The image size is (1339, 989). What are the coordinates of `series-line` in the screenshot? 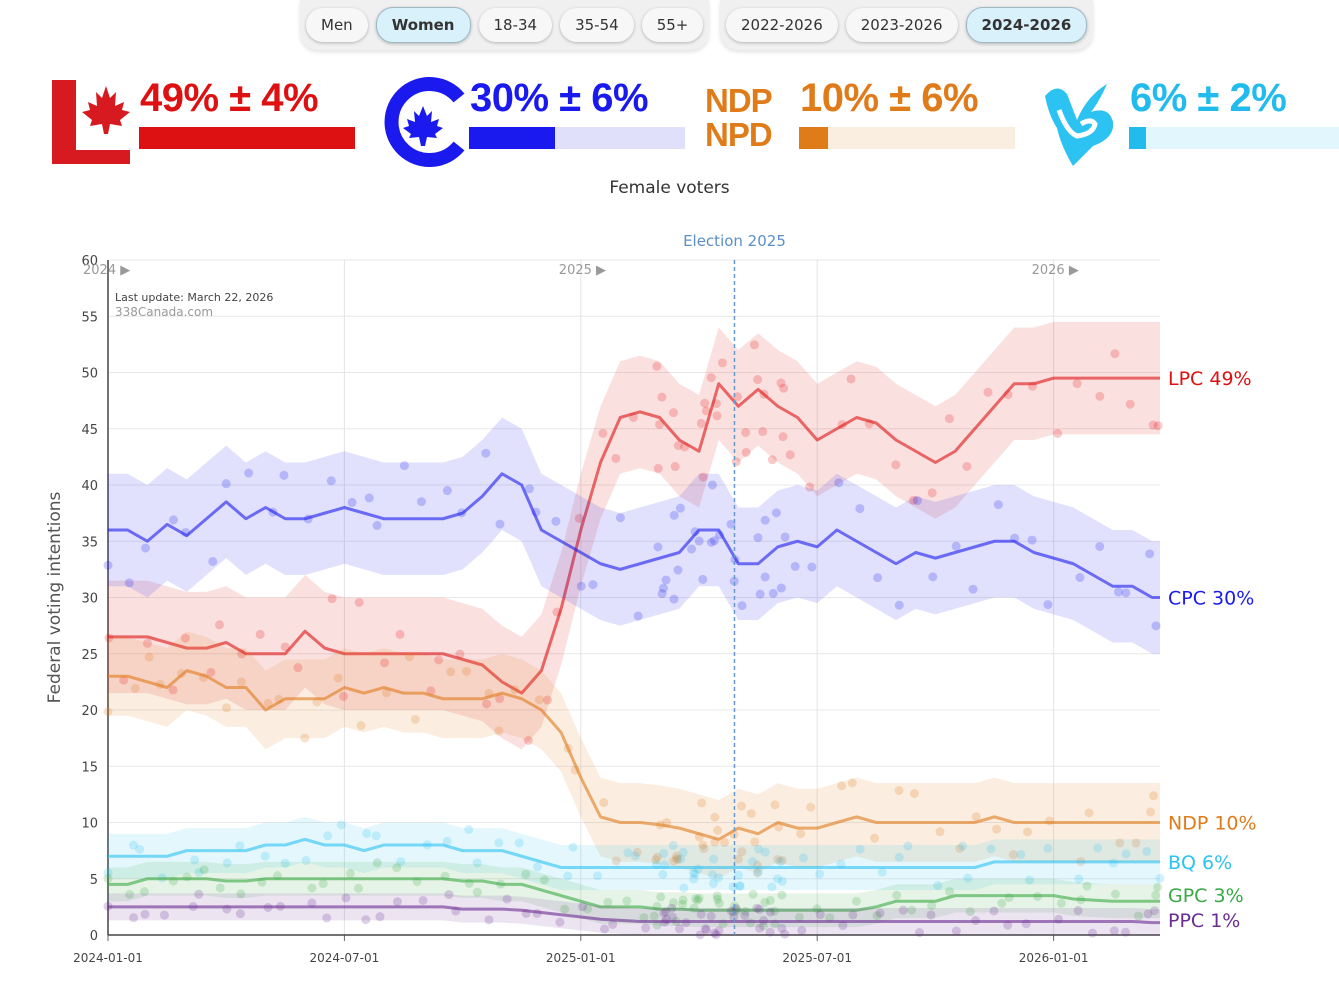 It's located at (634, 535).